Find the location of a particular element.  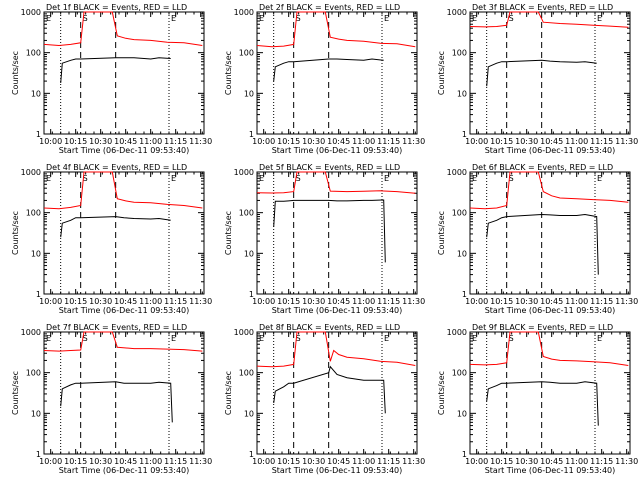

panel-title: Det 5f BLACK = Events, RED = LLD is located at coordinates (329, 167).